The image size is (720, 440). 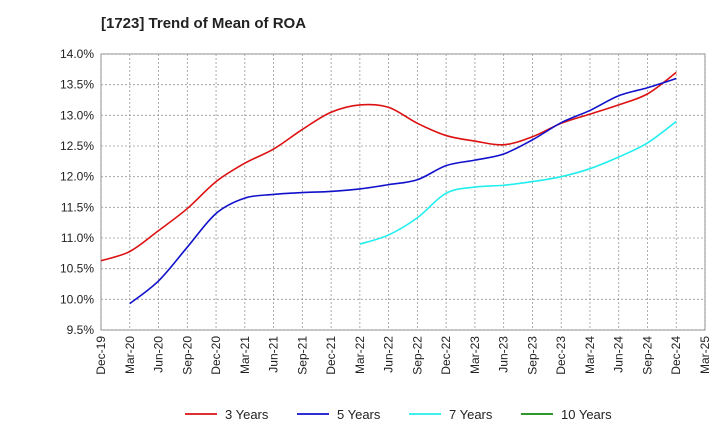 What do you see at coordinates (705, 355) in the screenshot?
I see `x-tick-label: Mar-25` at bounding box center [705, 355].